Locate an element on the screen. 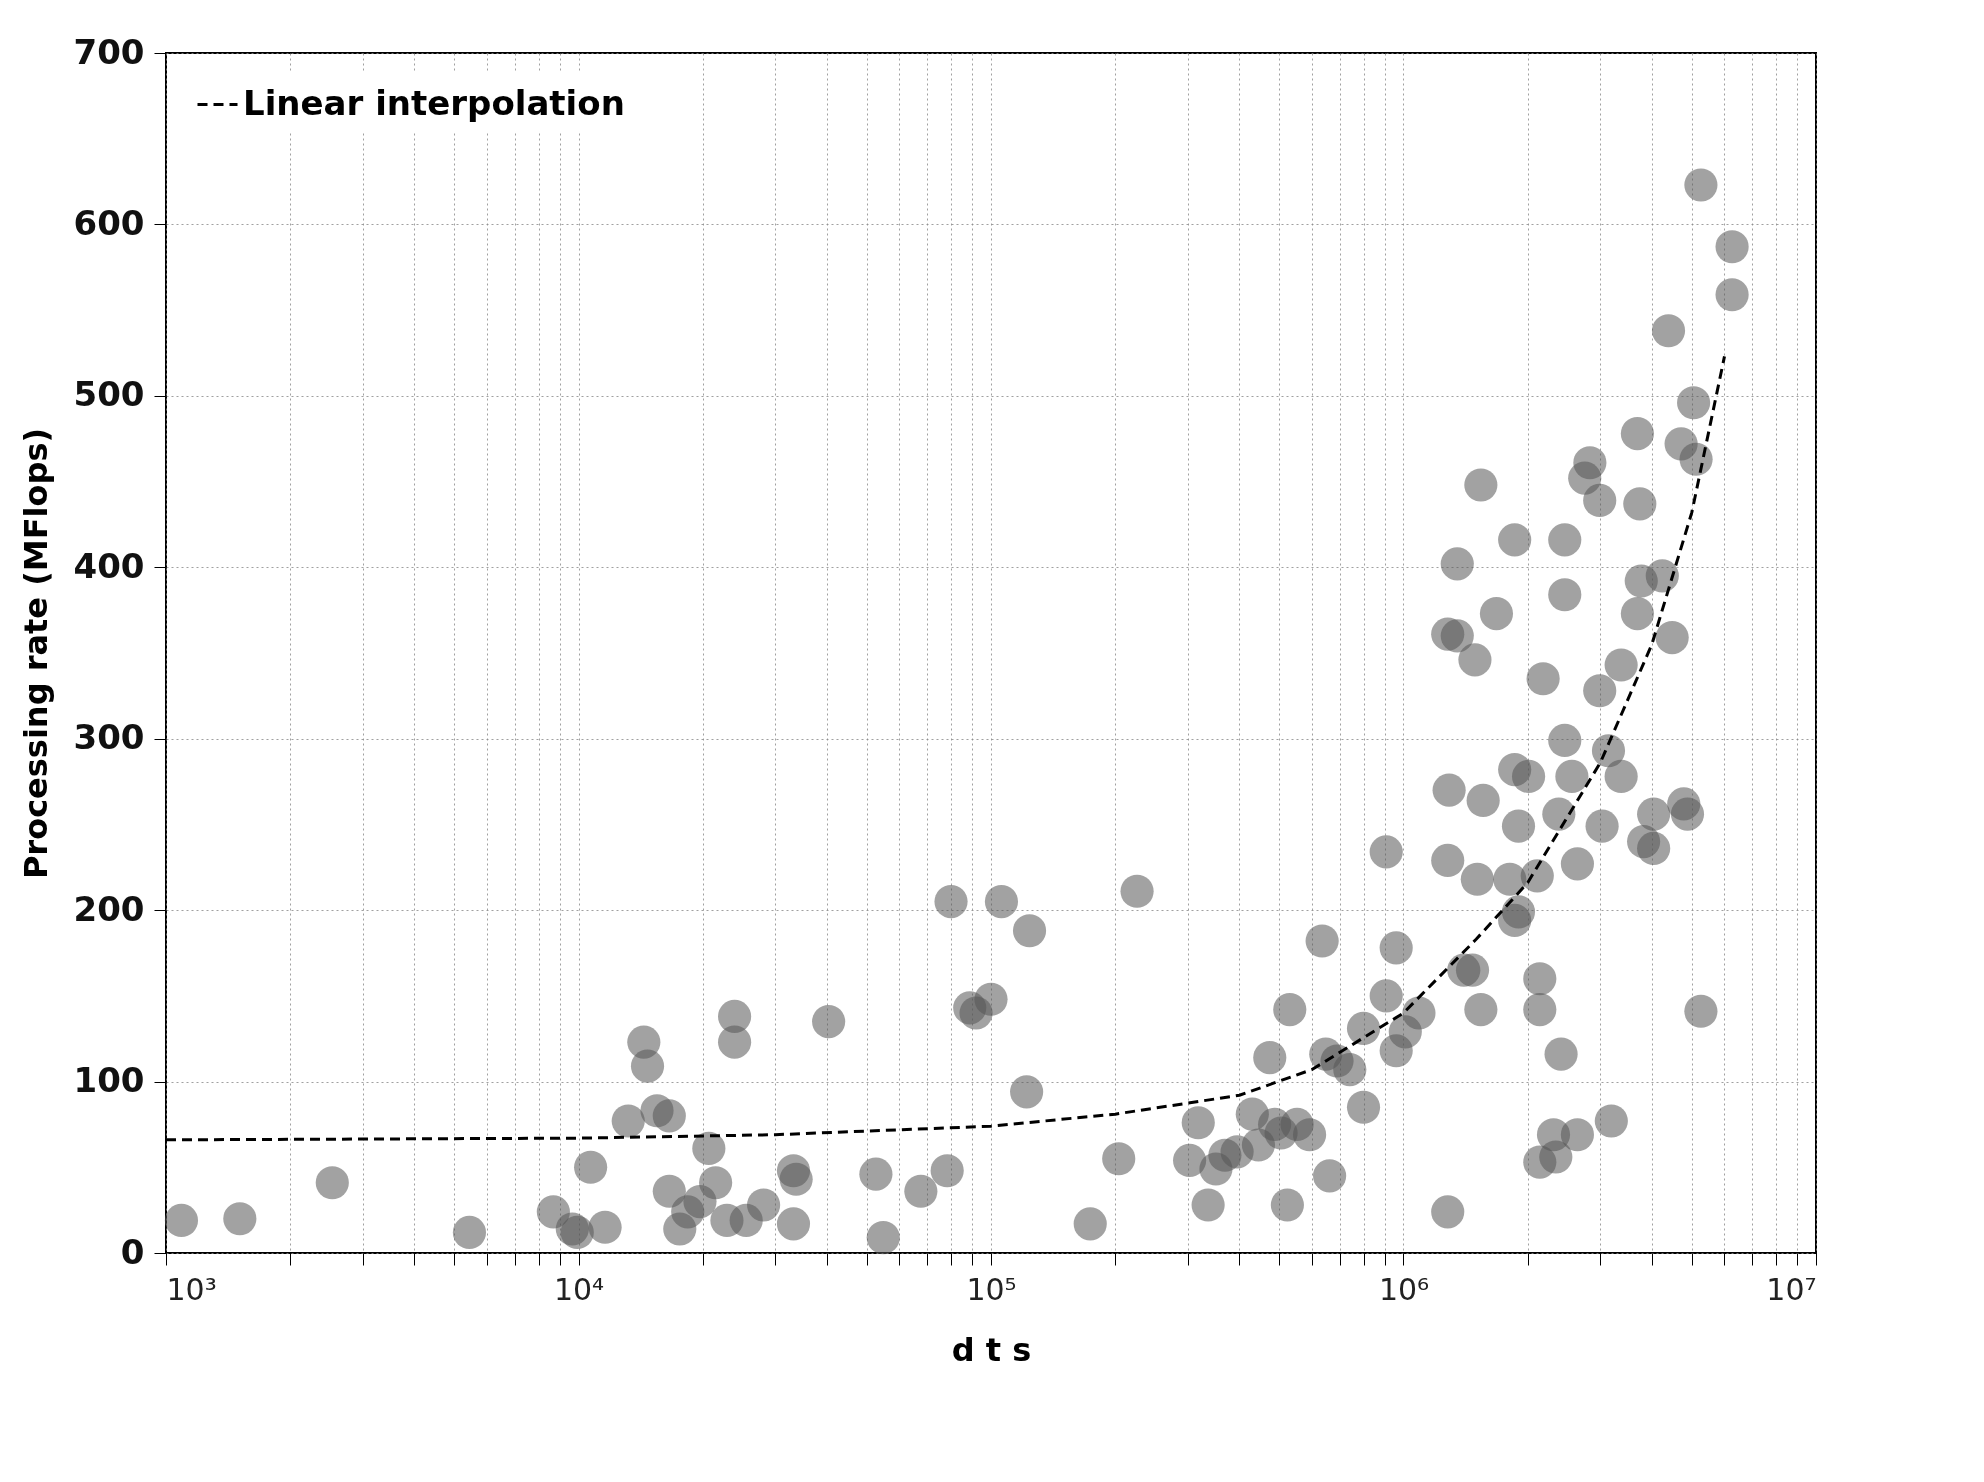 This screenshot has height=1482, width=1984. x-tick-label: 10³ is located at coordinates (191, 1289).